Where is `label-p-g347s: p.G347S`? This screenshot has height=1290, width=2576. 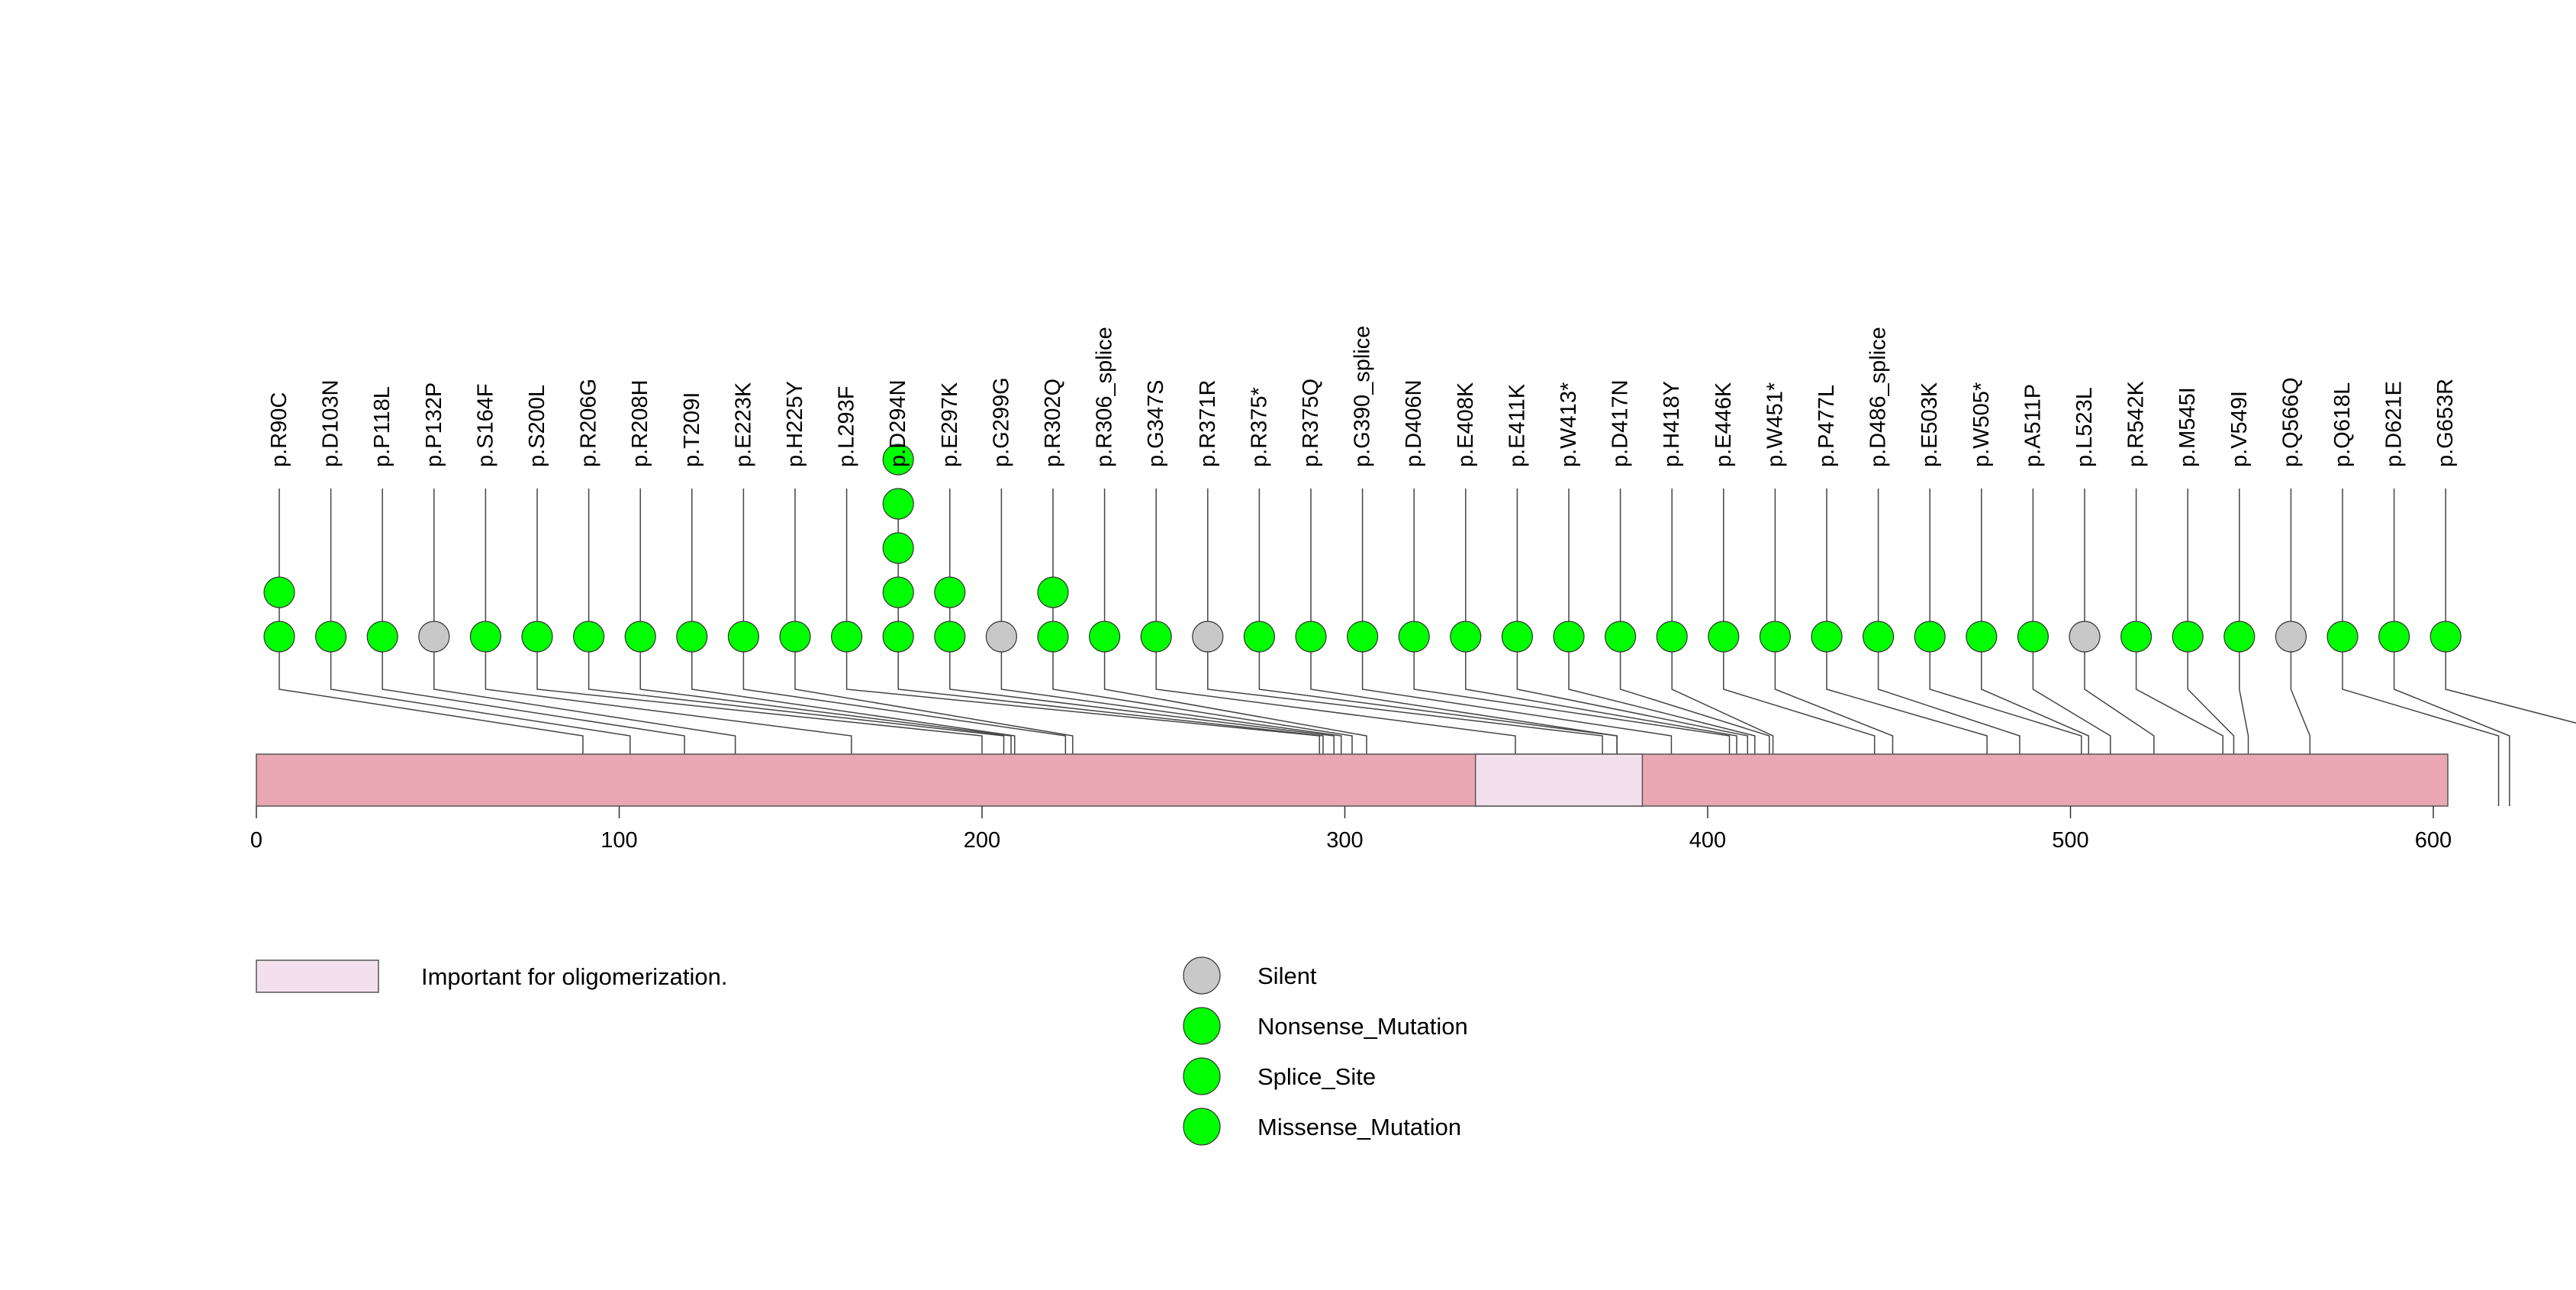 label-p-g347s: p.G347S is located at coordinates (1156, 424).